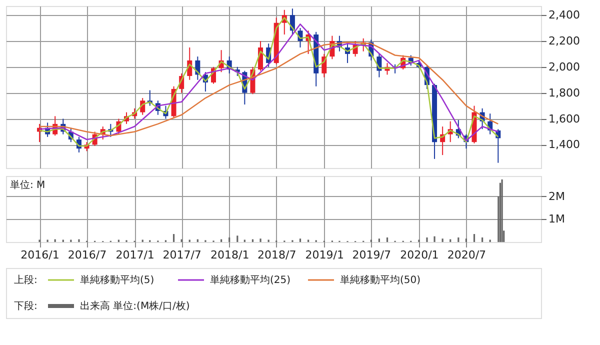 This screenshot has width=600, height=345. Describe the element at coordinates (556, 219) in the screenshot. I see `y-tick-label: 1M` at that location.